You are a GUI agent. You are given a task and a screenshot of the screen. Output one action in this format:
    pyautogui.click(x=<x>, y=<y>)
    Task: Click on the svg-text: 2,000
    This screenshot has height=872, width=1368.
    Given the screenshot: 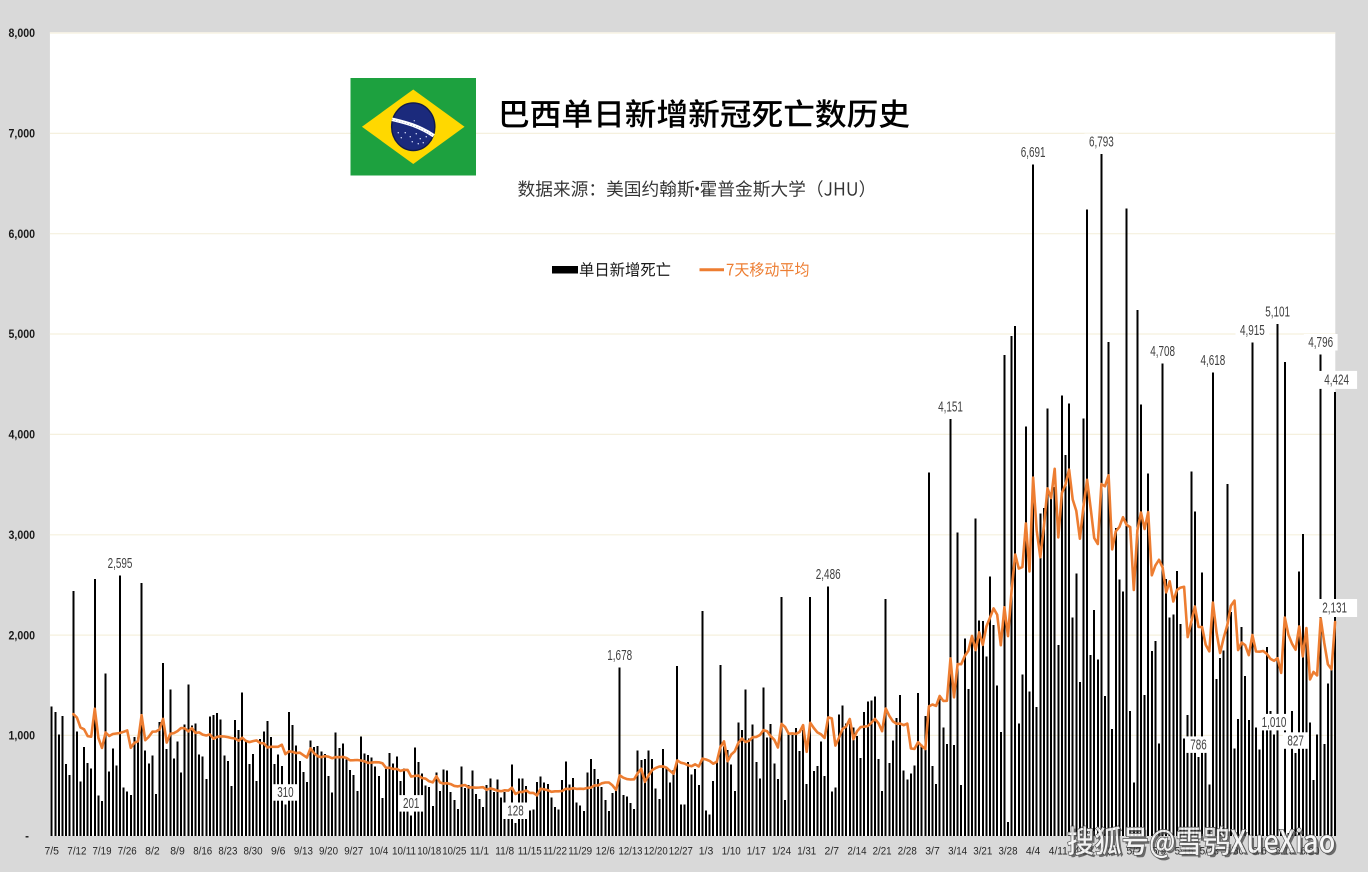 What is the action you would take?
    pyautogui.click(x=22, y=636)
    